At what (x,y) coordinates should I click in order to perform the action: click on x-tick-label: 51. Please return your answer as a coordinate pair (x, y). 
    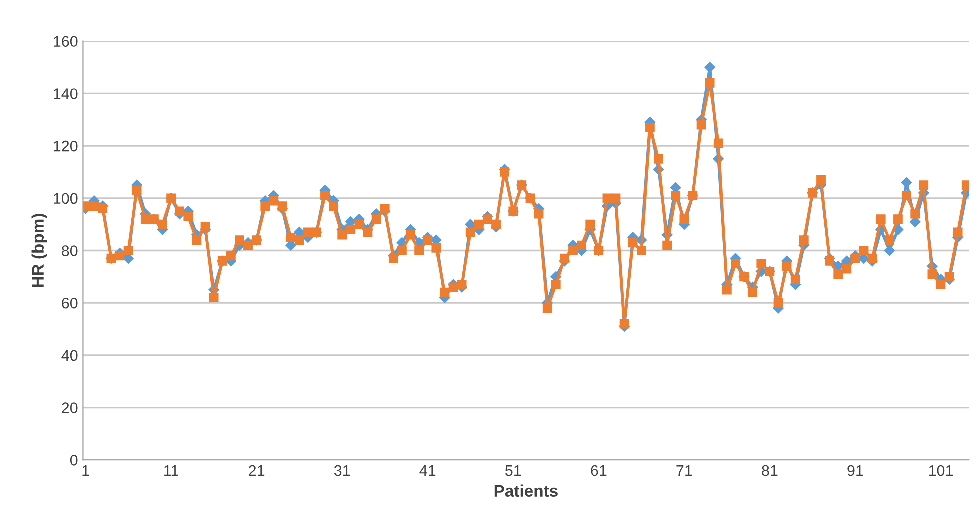
    Looking at the image, I should click on (514, 471).